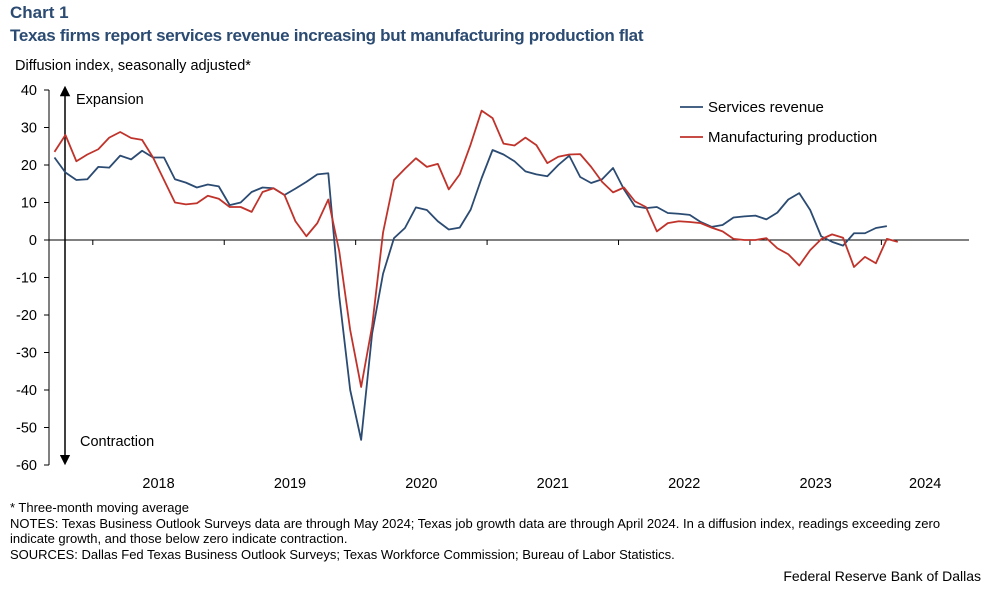  Describe the element at coordinates (29, 204) in the screenshot. I see `y-tick-label: 10` at that location.